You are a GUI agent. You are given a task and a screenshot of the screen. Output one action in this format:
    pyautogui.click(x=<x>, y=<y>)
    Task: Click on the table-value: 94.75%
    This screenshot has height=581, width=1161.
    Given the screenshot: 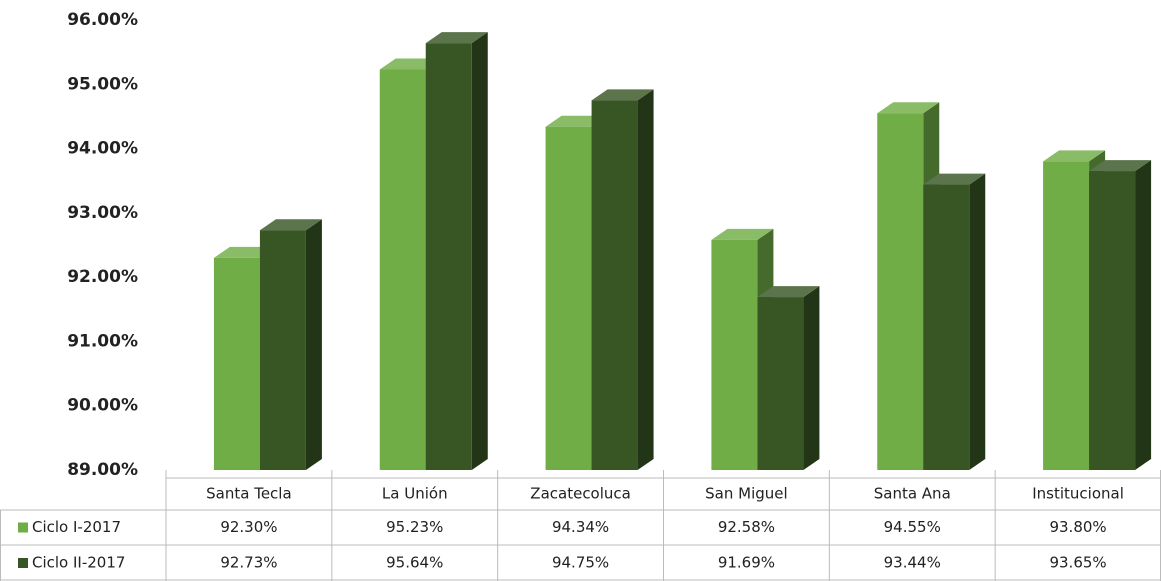 What is the action you would take?
    pyautogui.click(x=580, y=563)
    